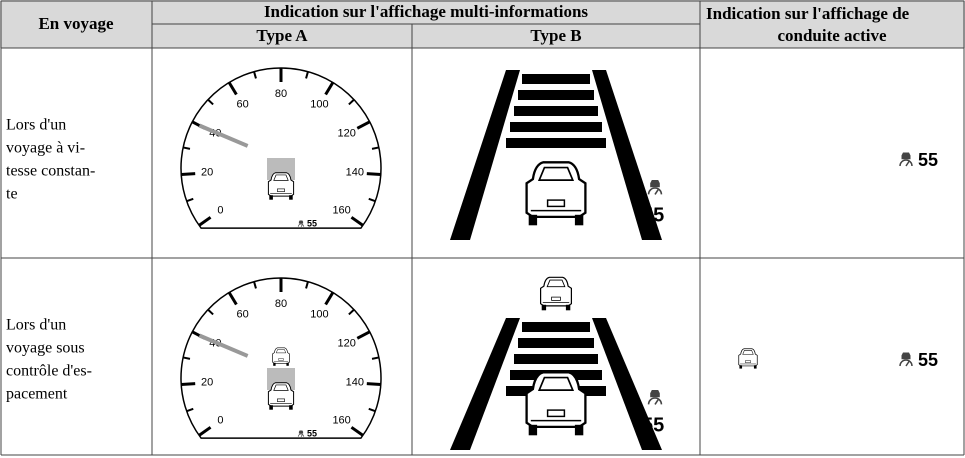  What do you see at coordinates (45, 148) in the screenshot?
I see `row-label: voyage à vi-` at bounding box center [45, 148].